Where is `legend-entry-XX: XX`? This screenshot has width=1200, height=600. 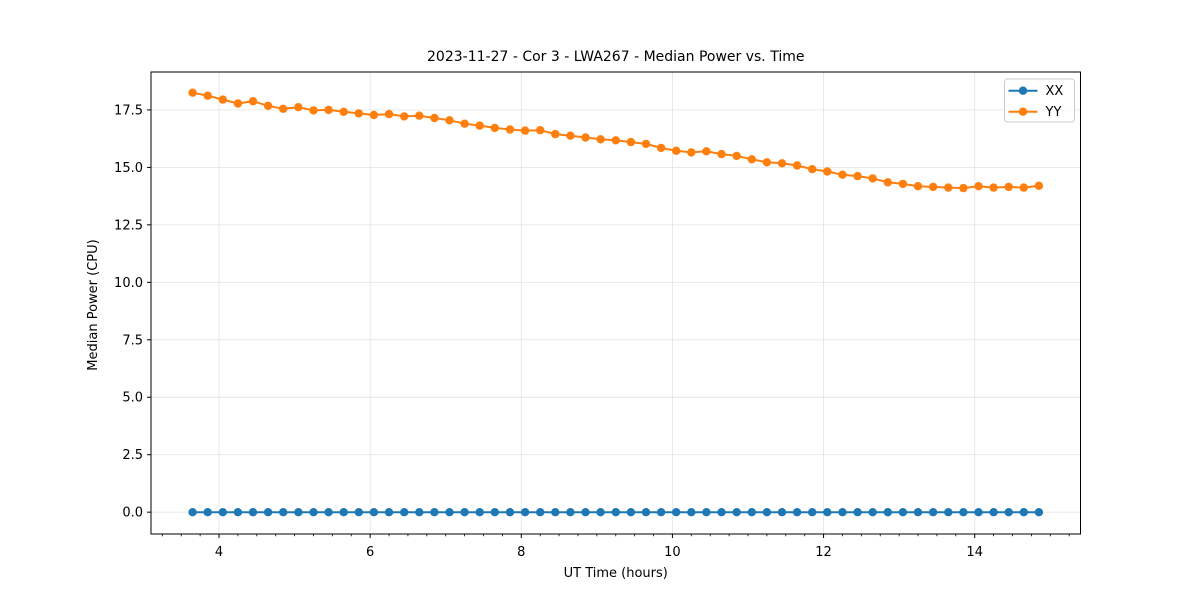
legend-entry-XX: XX is located at coordinates (1036, 91).